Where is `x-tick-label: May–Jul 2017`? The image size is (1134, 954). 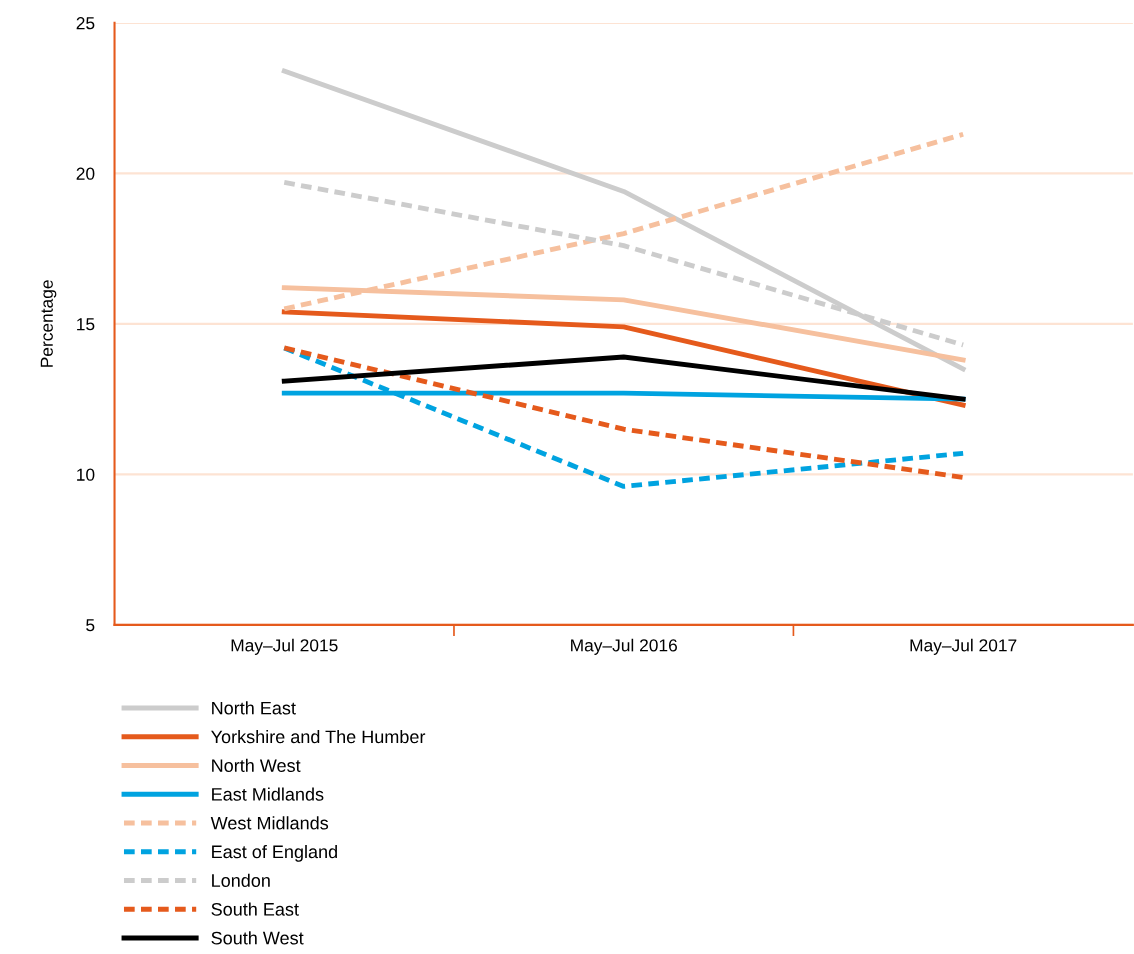 x-tick-label: May–Jul 2017 is located at coordinates (963, 646).